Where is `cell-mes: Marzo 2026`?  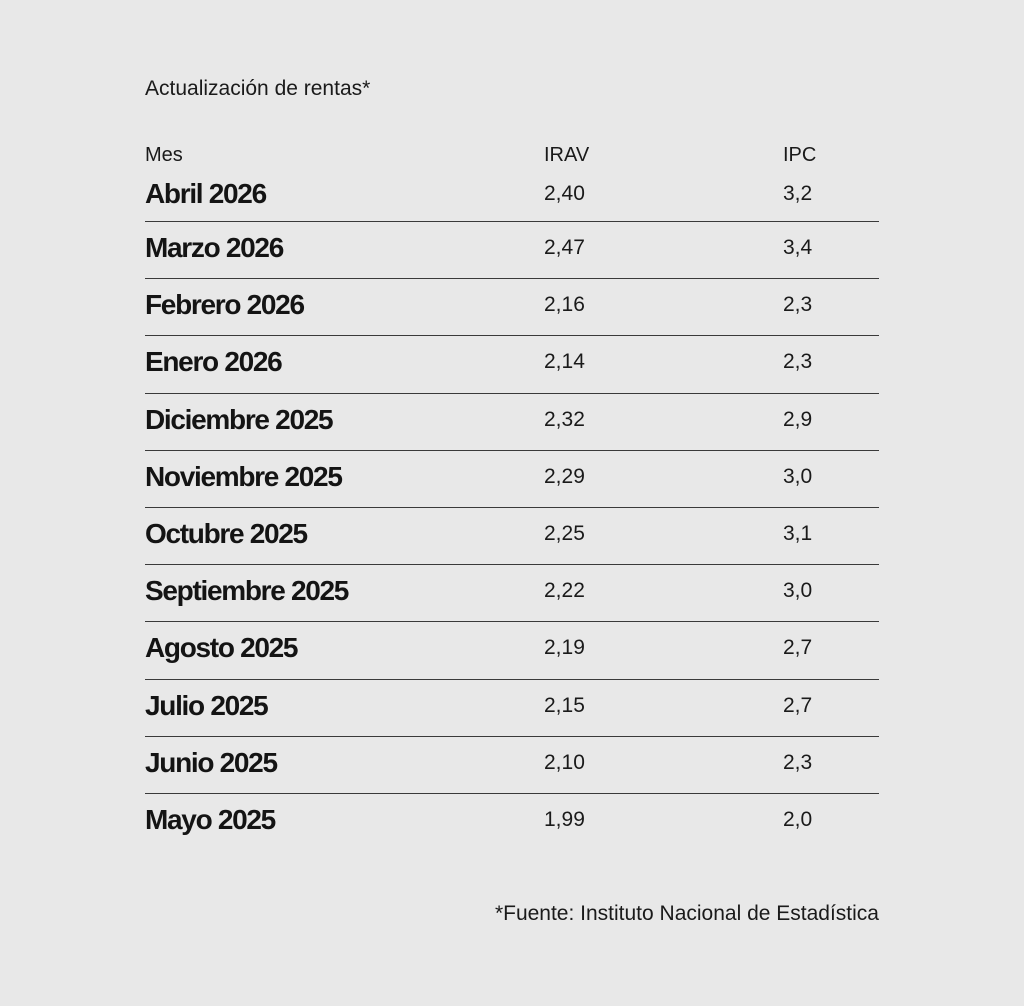 cell-mes: Marzo 2026 is located at coordinates (214, 247).